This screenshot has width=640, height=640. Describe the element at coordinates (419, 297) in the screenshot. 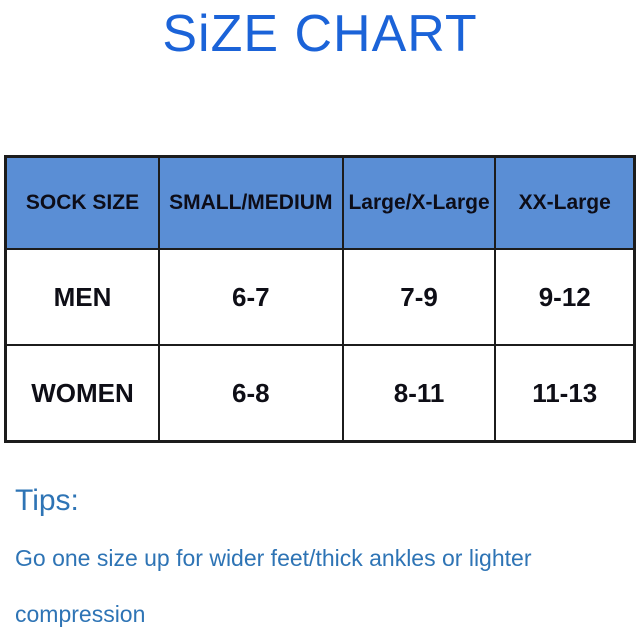

I see `men-large-x-large-value: 7-9` at that location.